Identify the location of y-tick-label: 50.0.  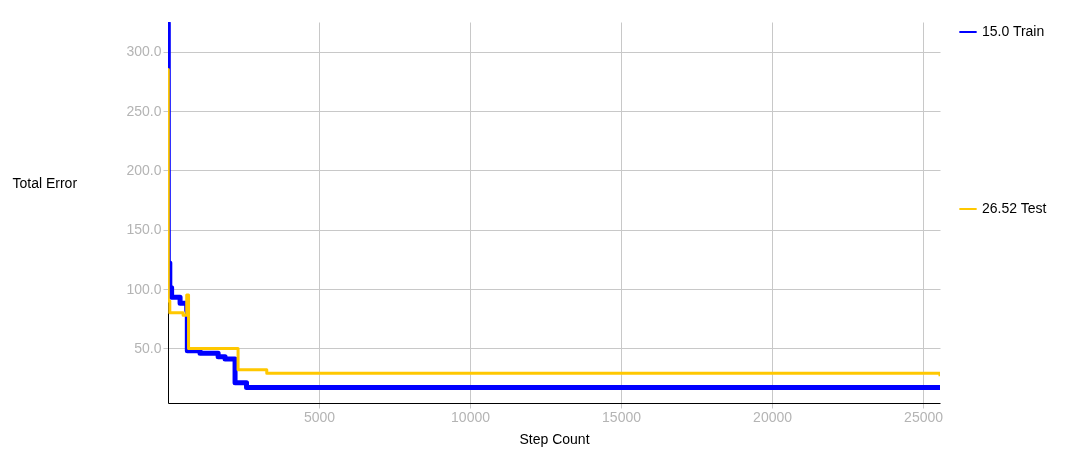
(148, 347).